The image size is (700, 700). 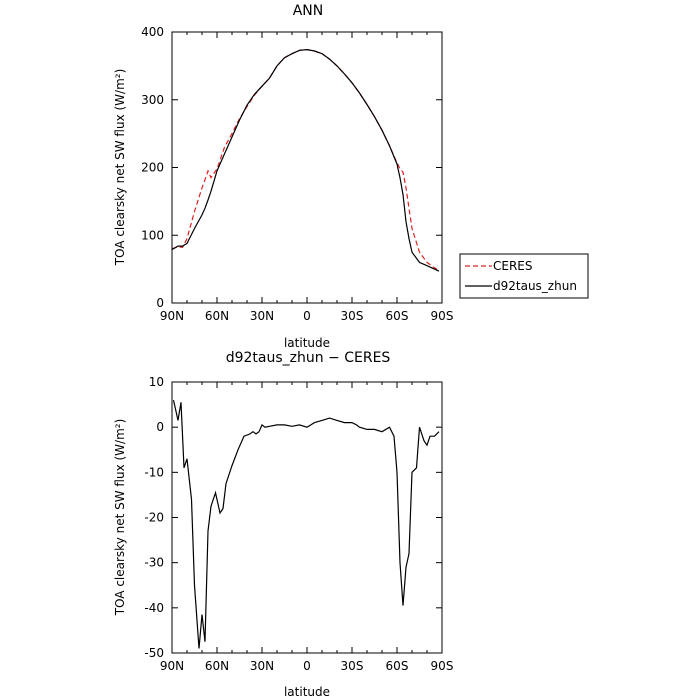 What do you see at coordinates (307, 692) in the screenshot?
I see `bottom-x-axis-label: latitude` at bounding box center [307, 692].